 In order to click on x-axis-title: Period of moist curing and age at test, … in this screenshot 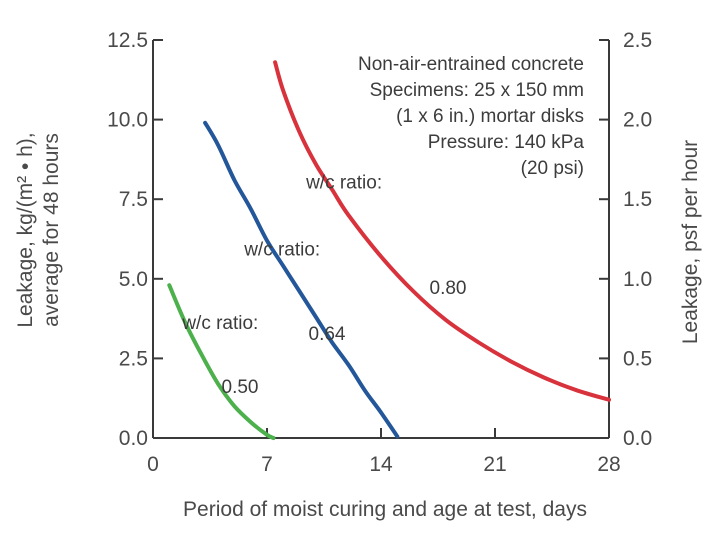, I will do `click(385, 509)`.